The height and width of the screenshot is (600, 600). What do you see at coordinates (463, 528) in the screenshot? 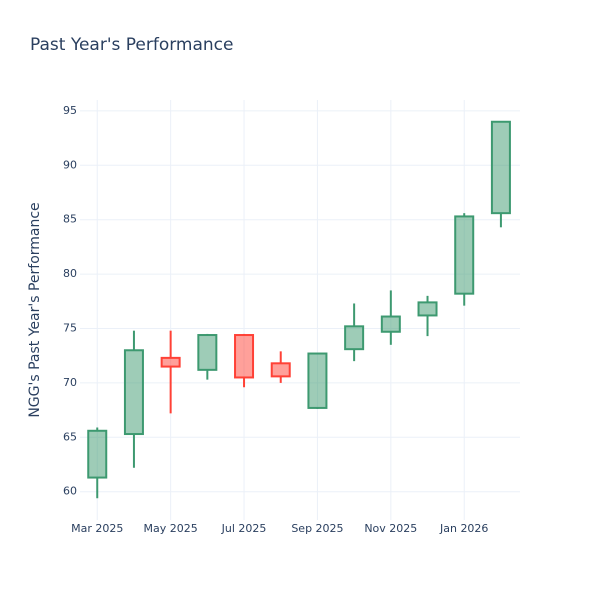
I see `x-tick-label: Jan 2026` at bounding box center [463, 528].